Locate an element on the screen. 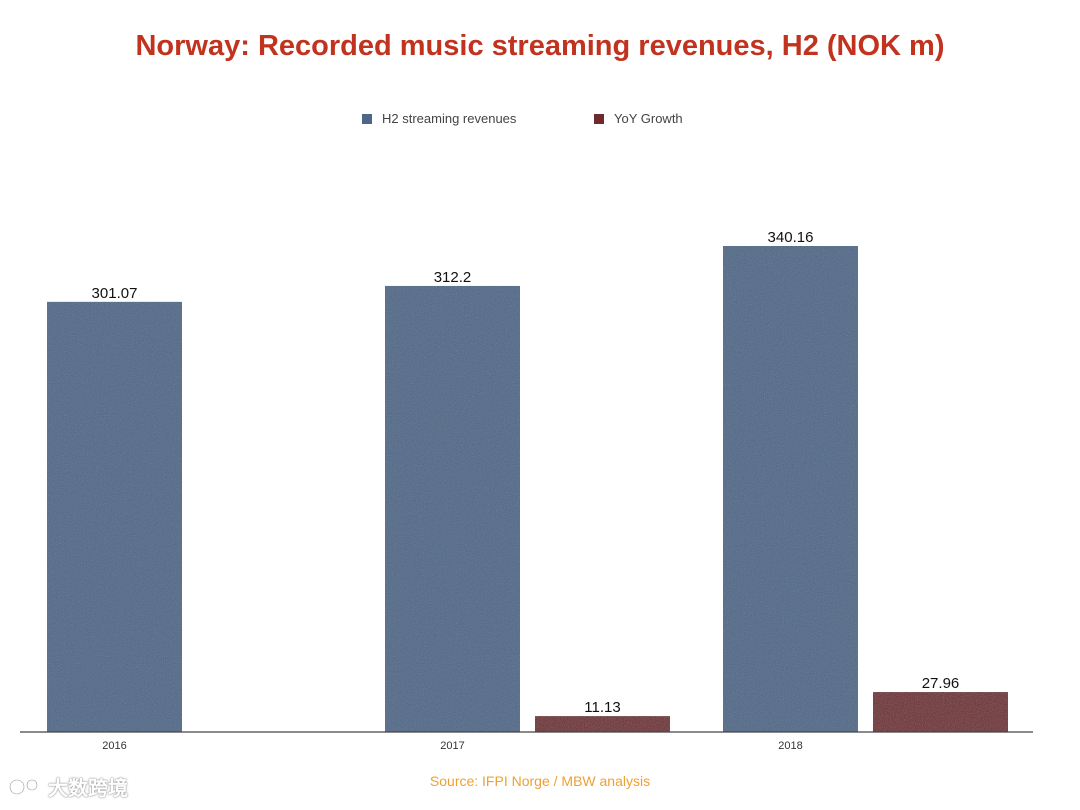  legend-swatch-streaming is located at coordinates (367, 118).